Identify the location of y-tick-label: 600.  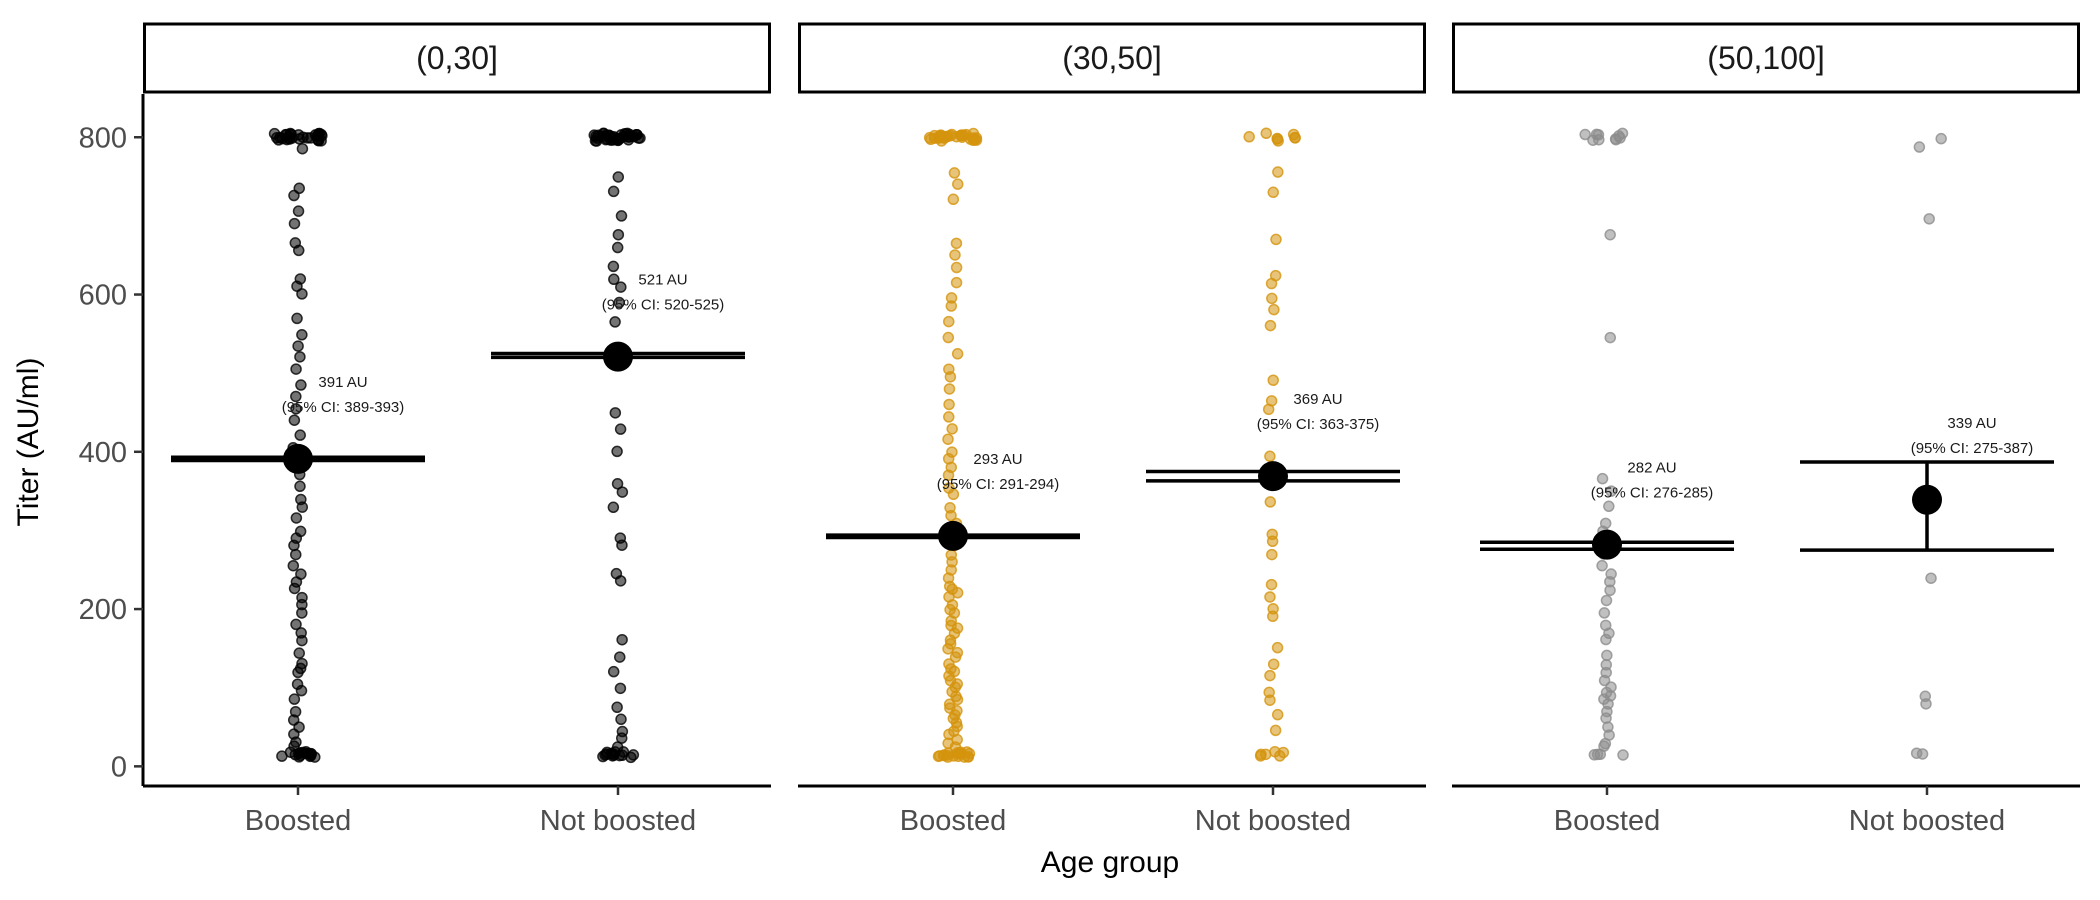
(103, 296).